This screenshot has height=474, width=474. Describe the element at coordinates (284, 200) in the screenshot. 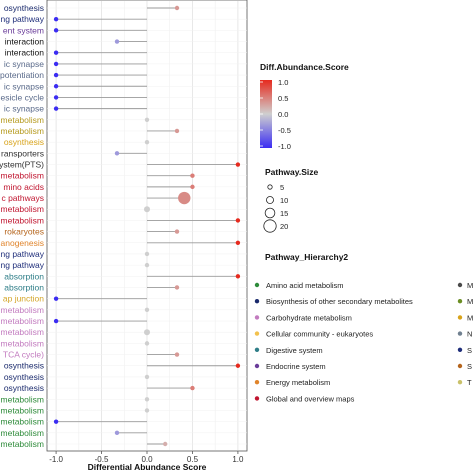

I see `size-legend-label: 10` at that location.